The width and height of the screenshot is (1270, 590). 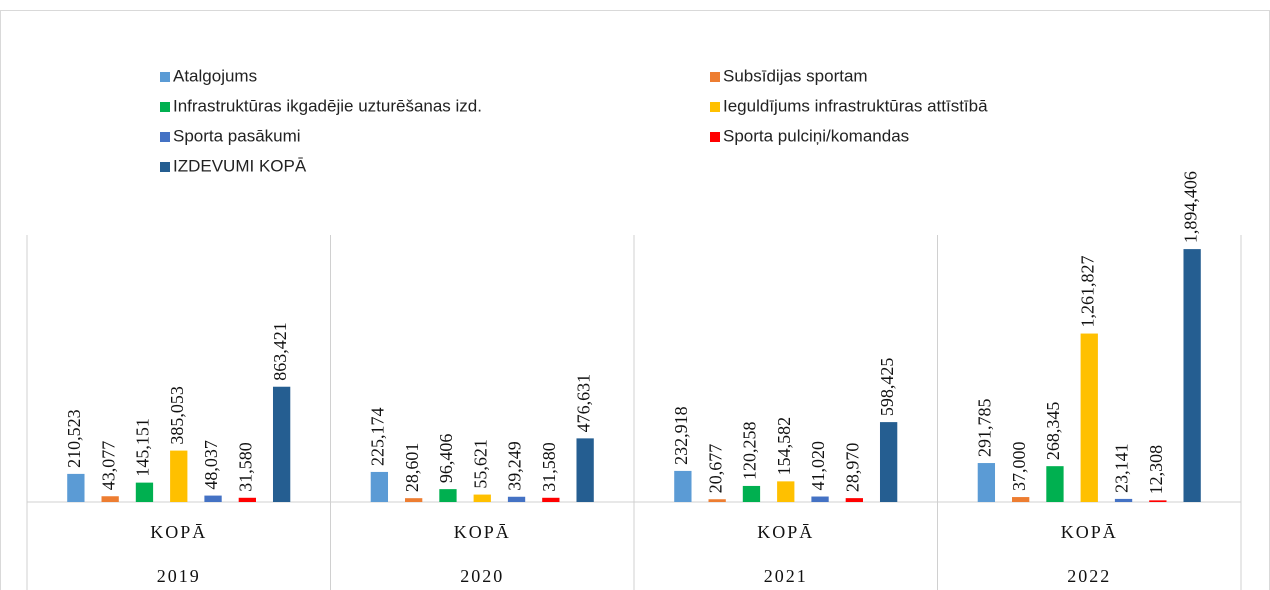 What do you see at coordinates (1190, 207) in the screenshot?
I see `data-label: 1,894,406` at bounding box center [1190, 207].